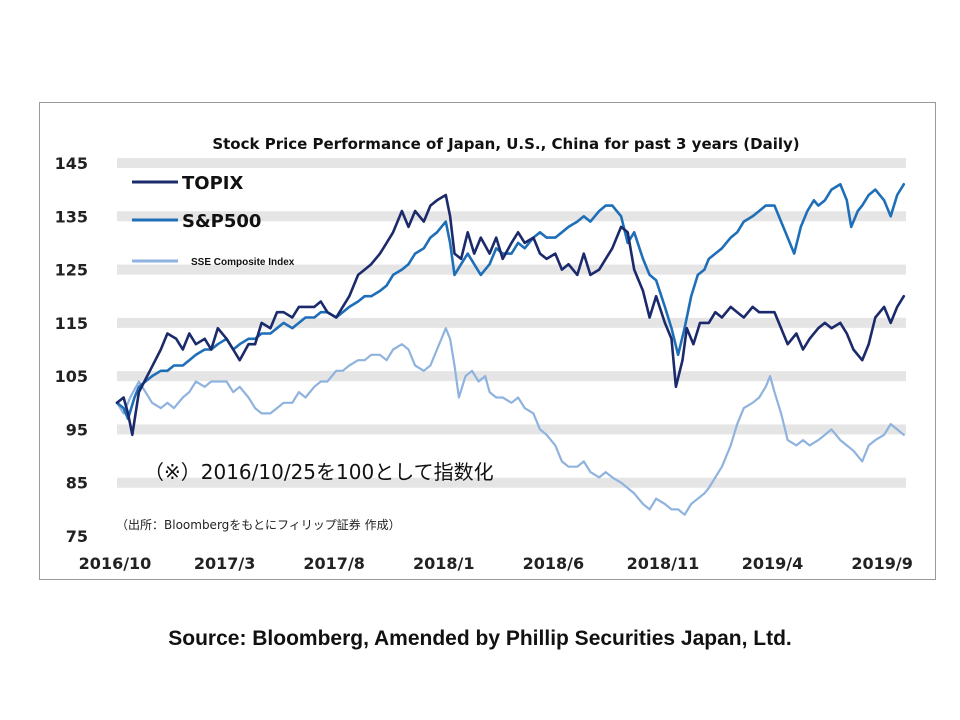 The width and height of the screenshot is (960, 720). I want to click on legend-label: SSE Composite Index, so click(243, 262).